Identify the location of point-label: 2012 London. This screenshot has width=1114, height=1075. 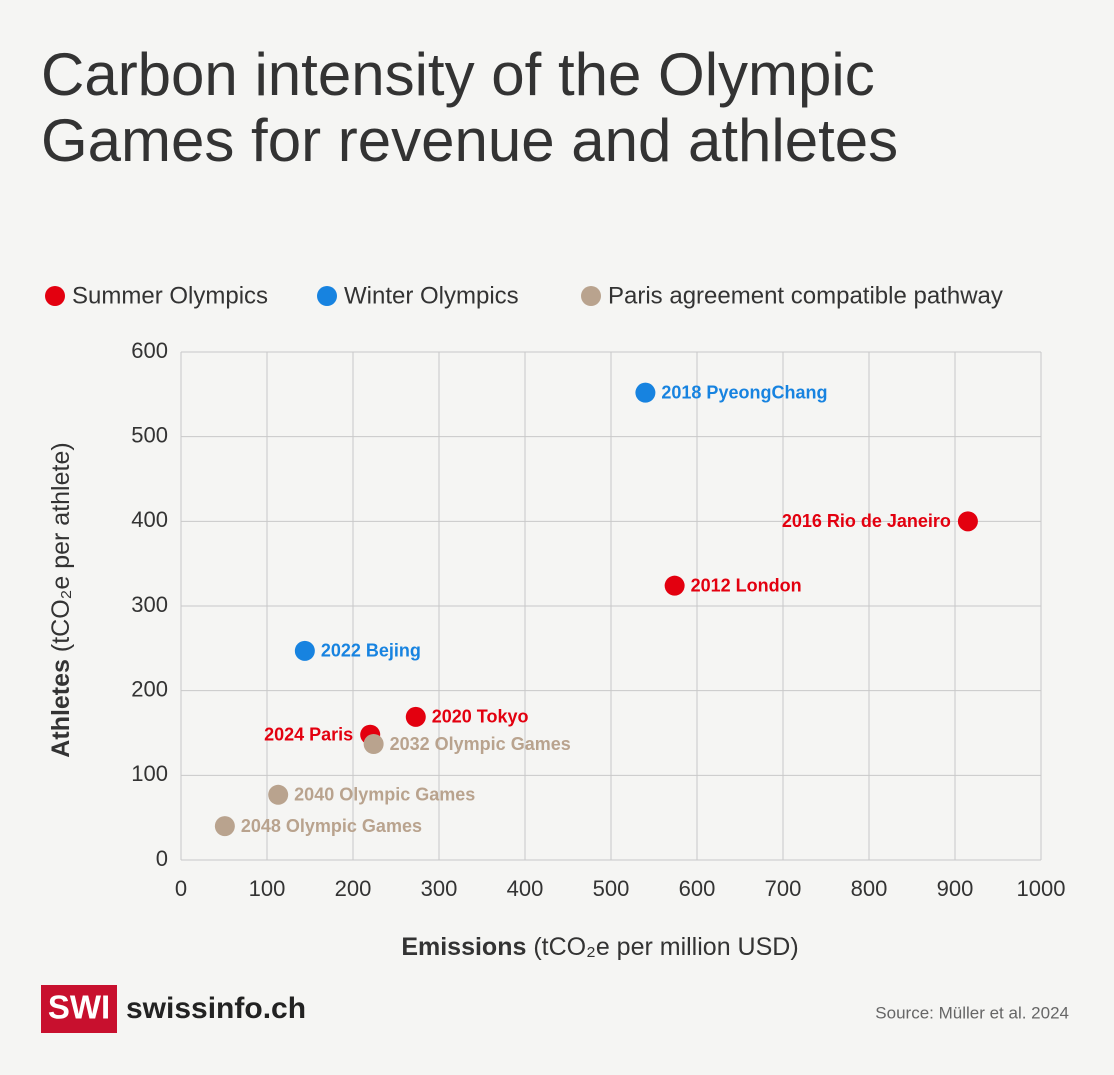
(746, 585).